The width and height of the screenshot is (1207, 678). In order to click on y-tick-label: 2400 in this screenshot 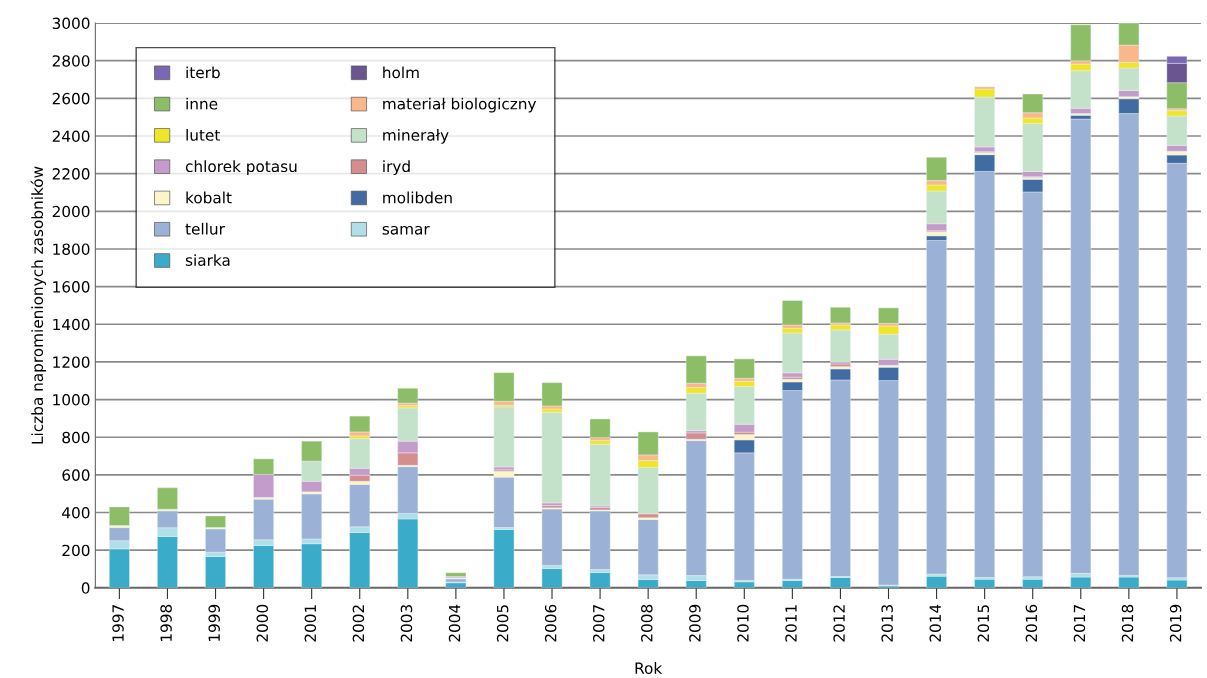, I will do `click(71, 136)`.